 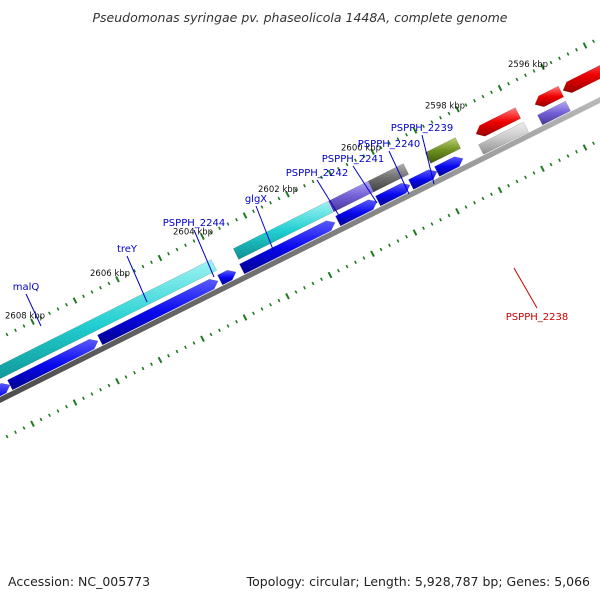 What do you see at coordinates (127, 249) in the screenshot?
I see `gene-label: treY` at bounding box center [127, 249].